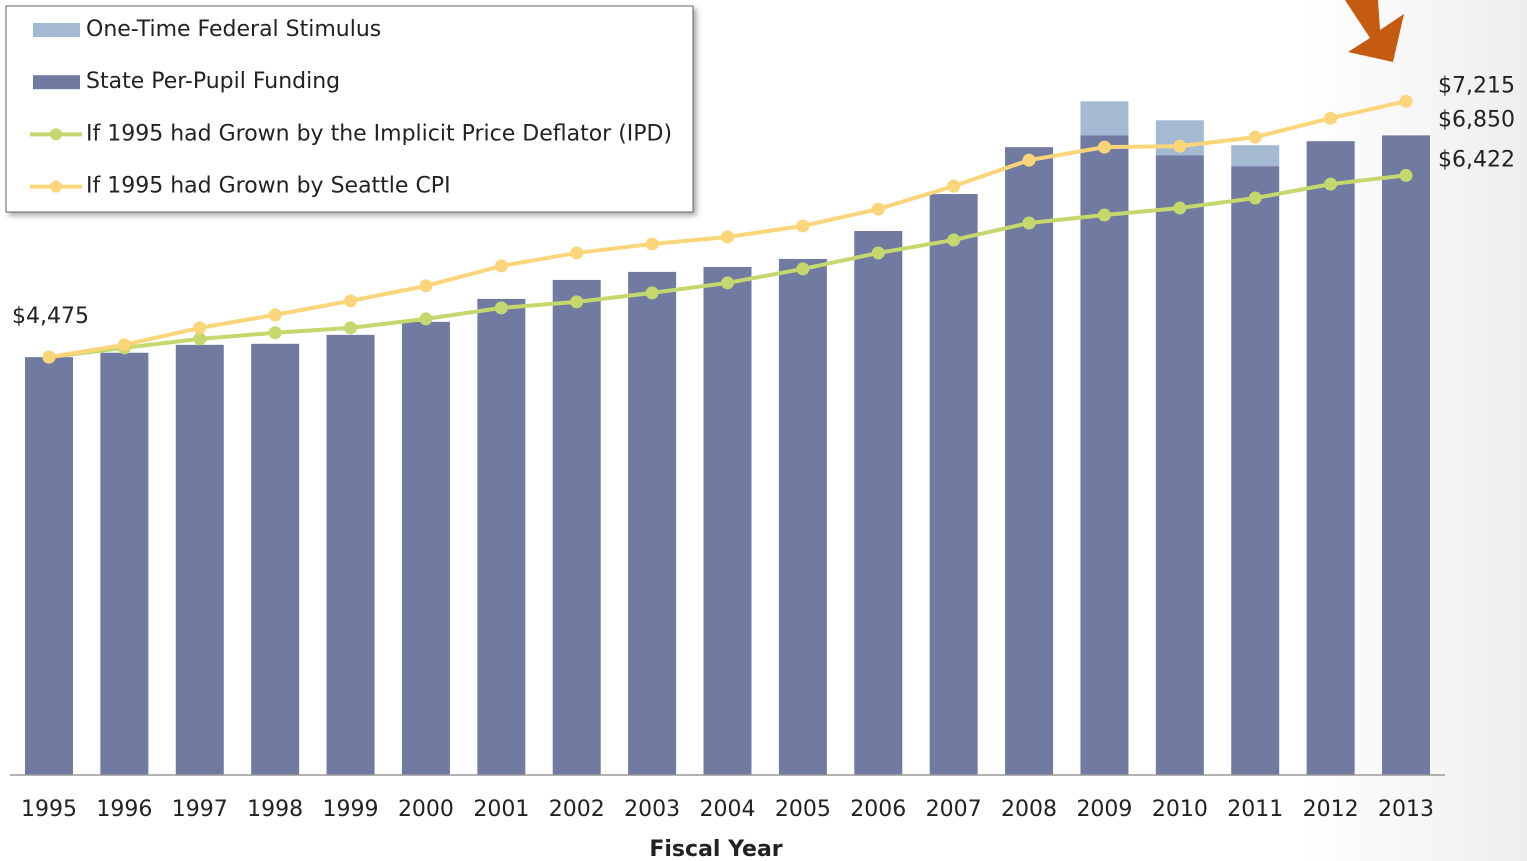  Describe the element at coordinates (652, 809) in the screenshot. I see `x-tick-label: 2003` at that location.